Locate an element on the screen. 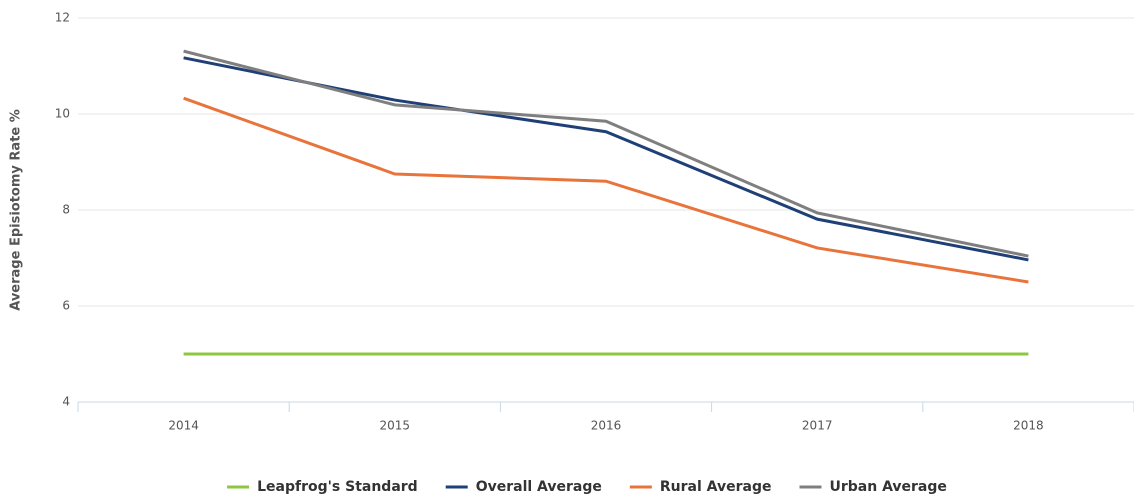  legend-label: Rural Average is located at coordinates (716, 487).